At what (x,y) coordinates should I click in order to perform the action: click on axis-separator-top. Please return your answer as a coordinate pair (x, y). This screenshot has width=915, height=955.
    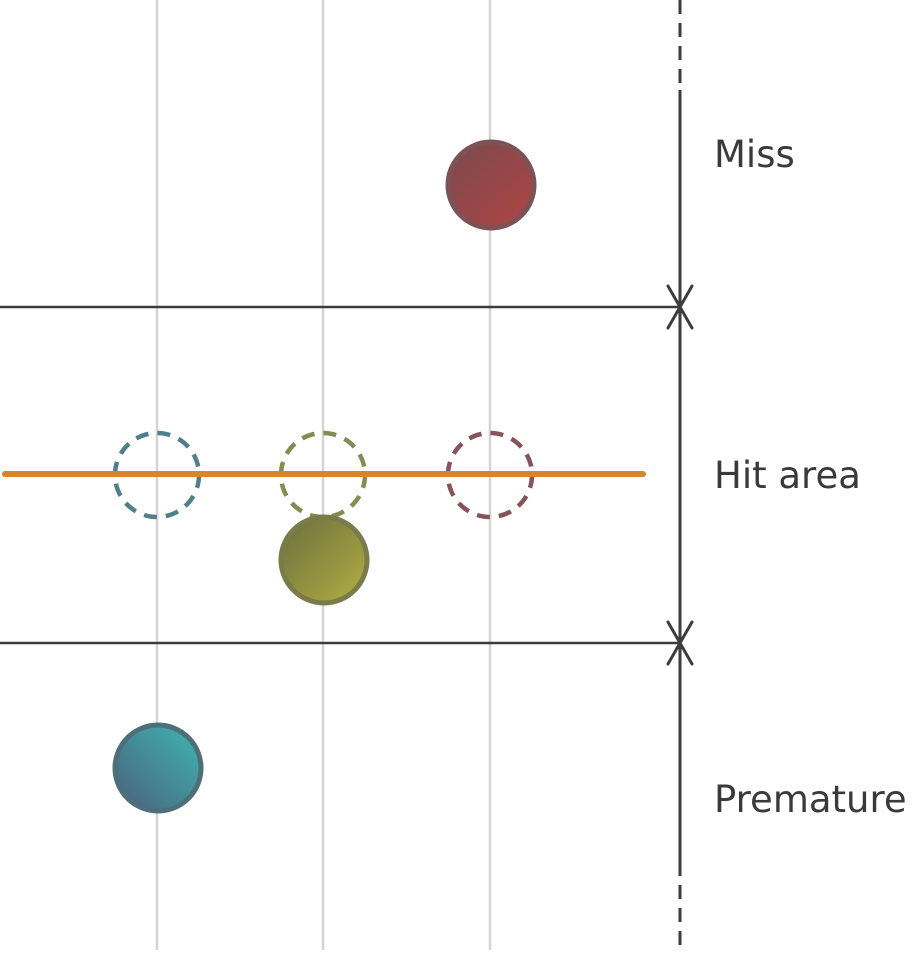
    Looking at the image, I should click on (680, 307).